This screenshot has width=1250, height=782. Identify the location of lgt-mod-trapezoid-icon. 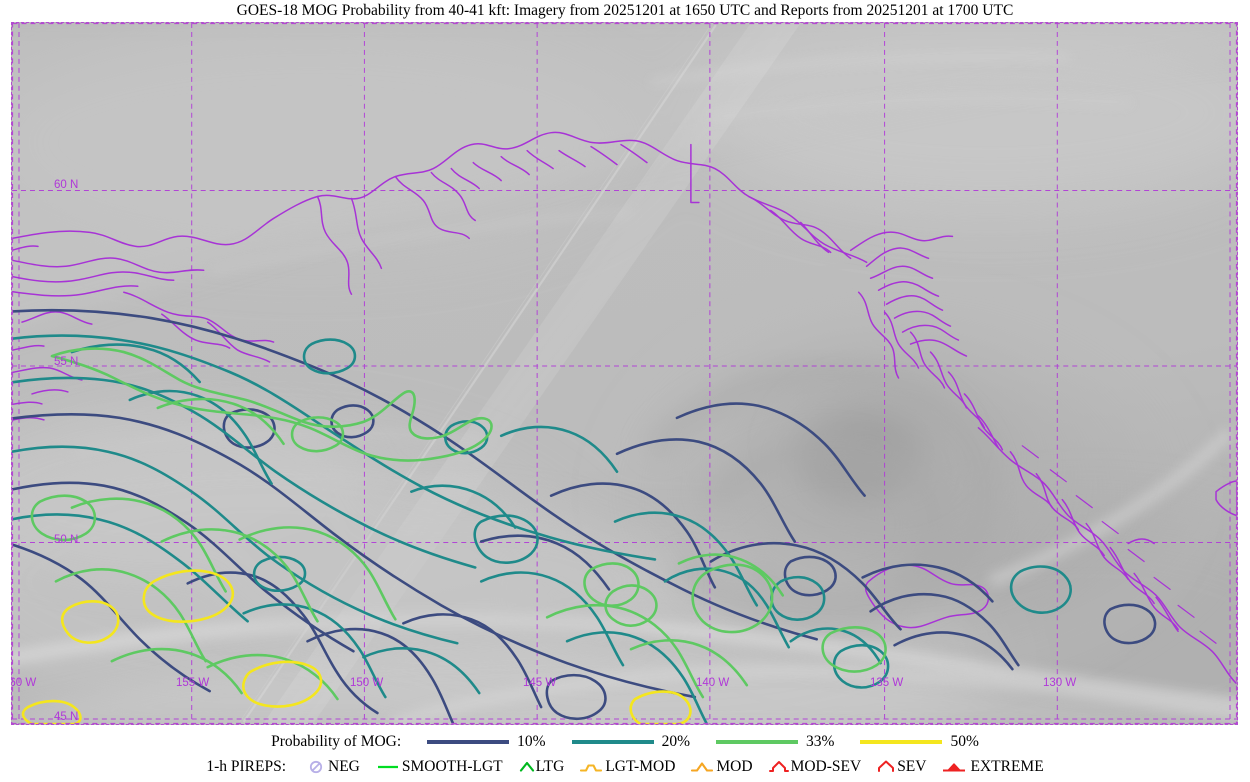
(591, 767).